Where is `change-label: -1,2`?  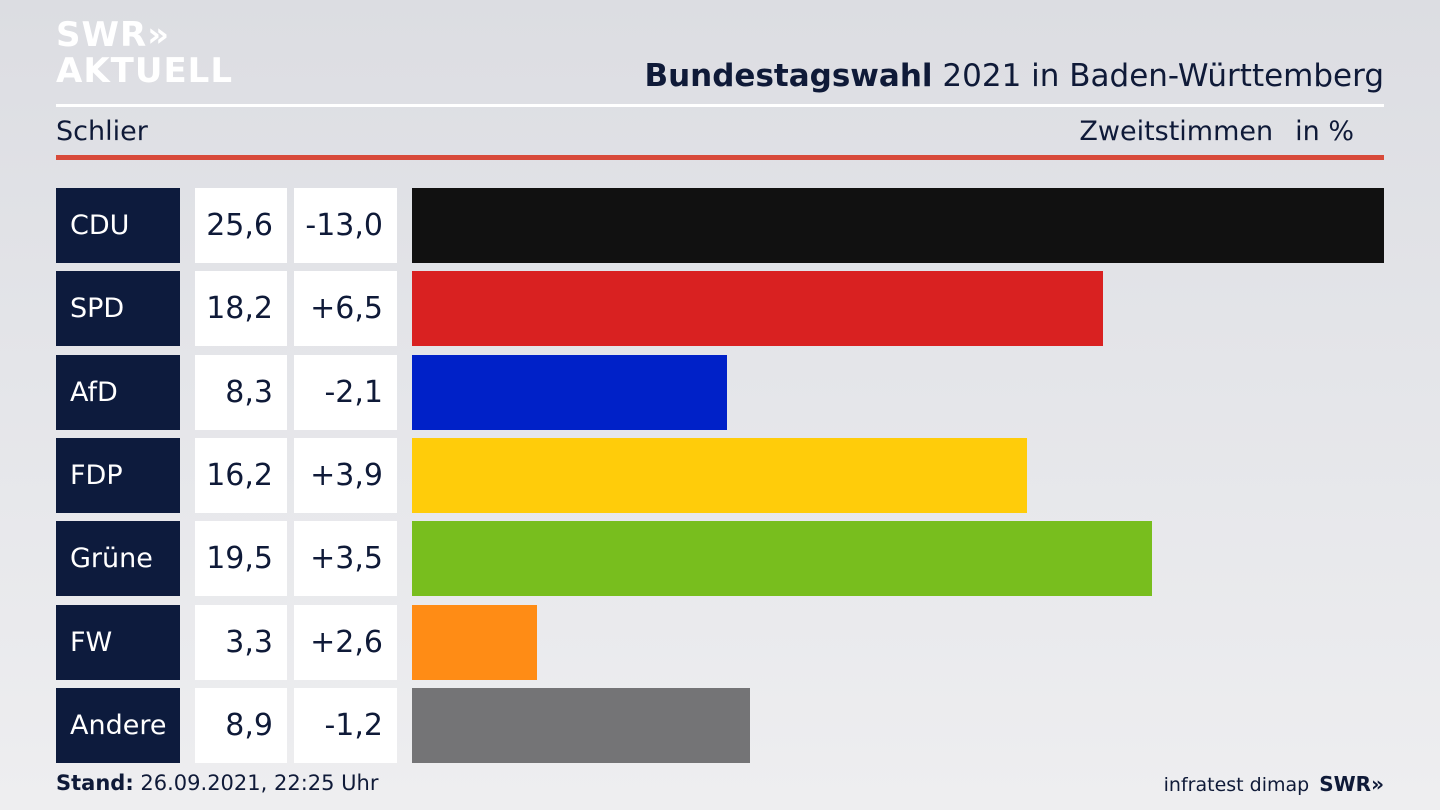 change-label: -1,2 is located at coordinates (345, 725).